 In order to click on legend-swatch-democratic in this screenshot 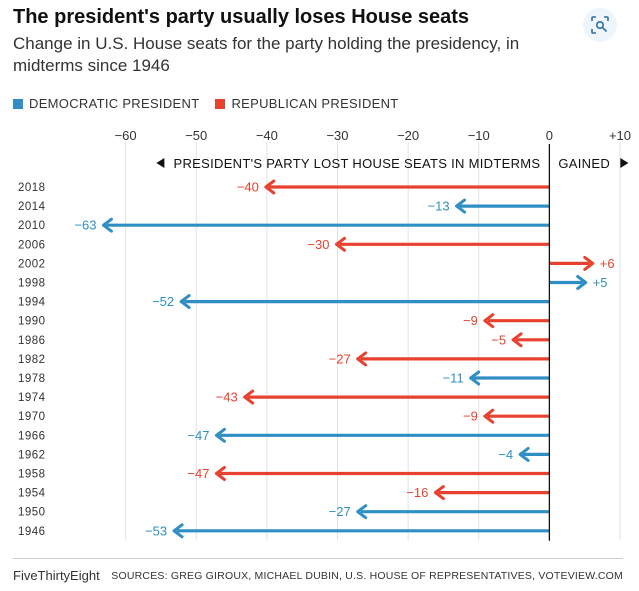, I will do `click(18, 103)`.